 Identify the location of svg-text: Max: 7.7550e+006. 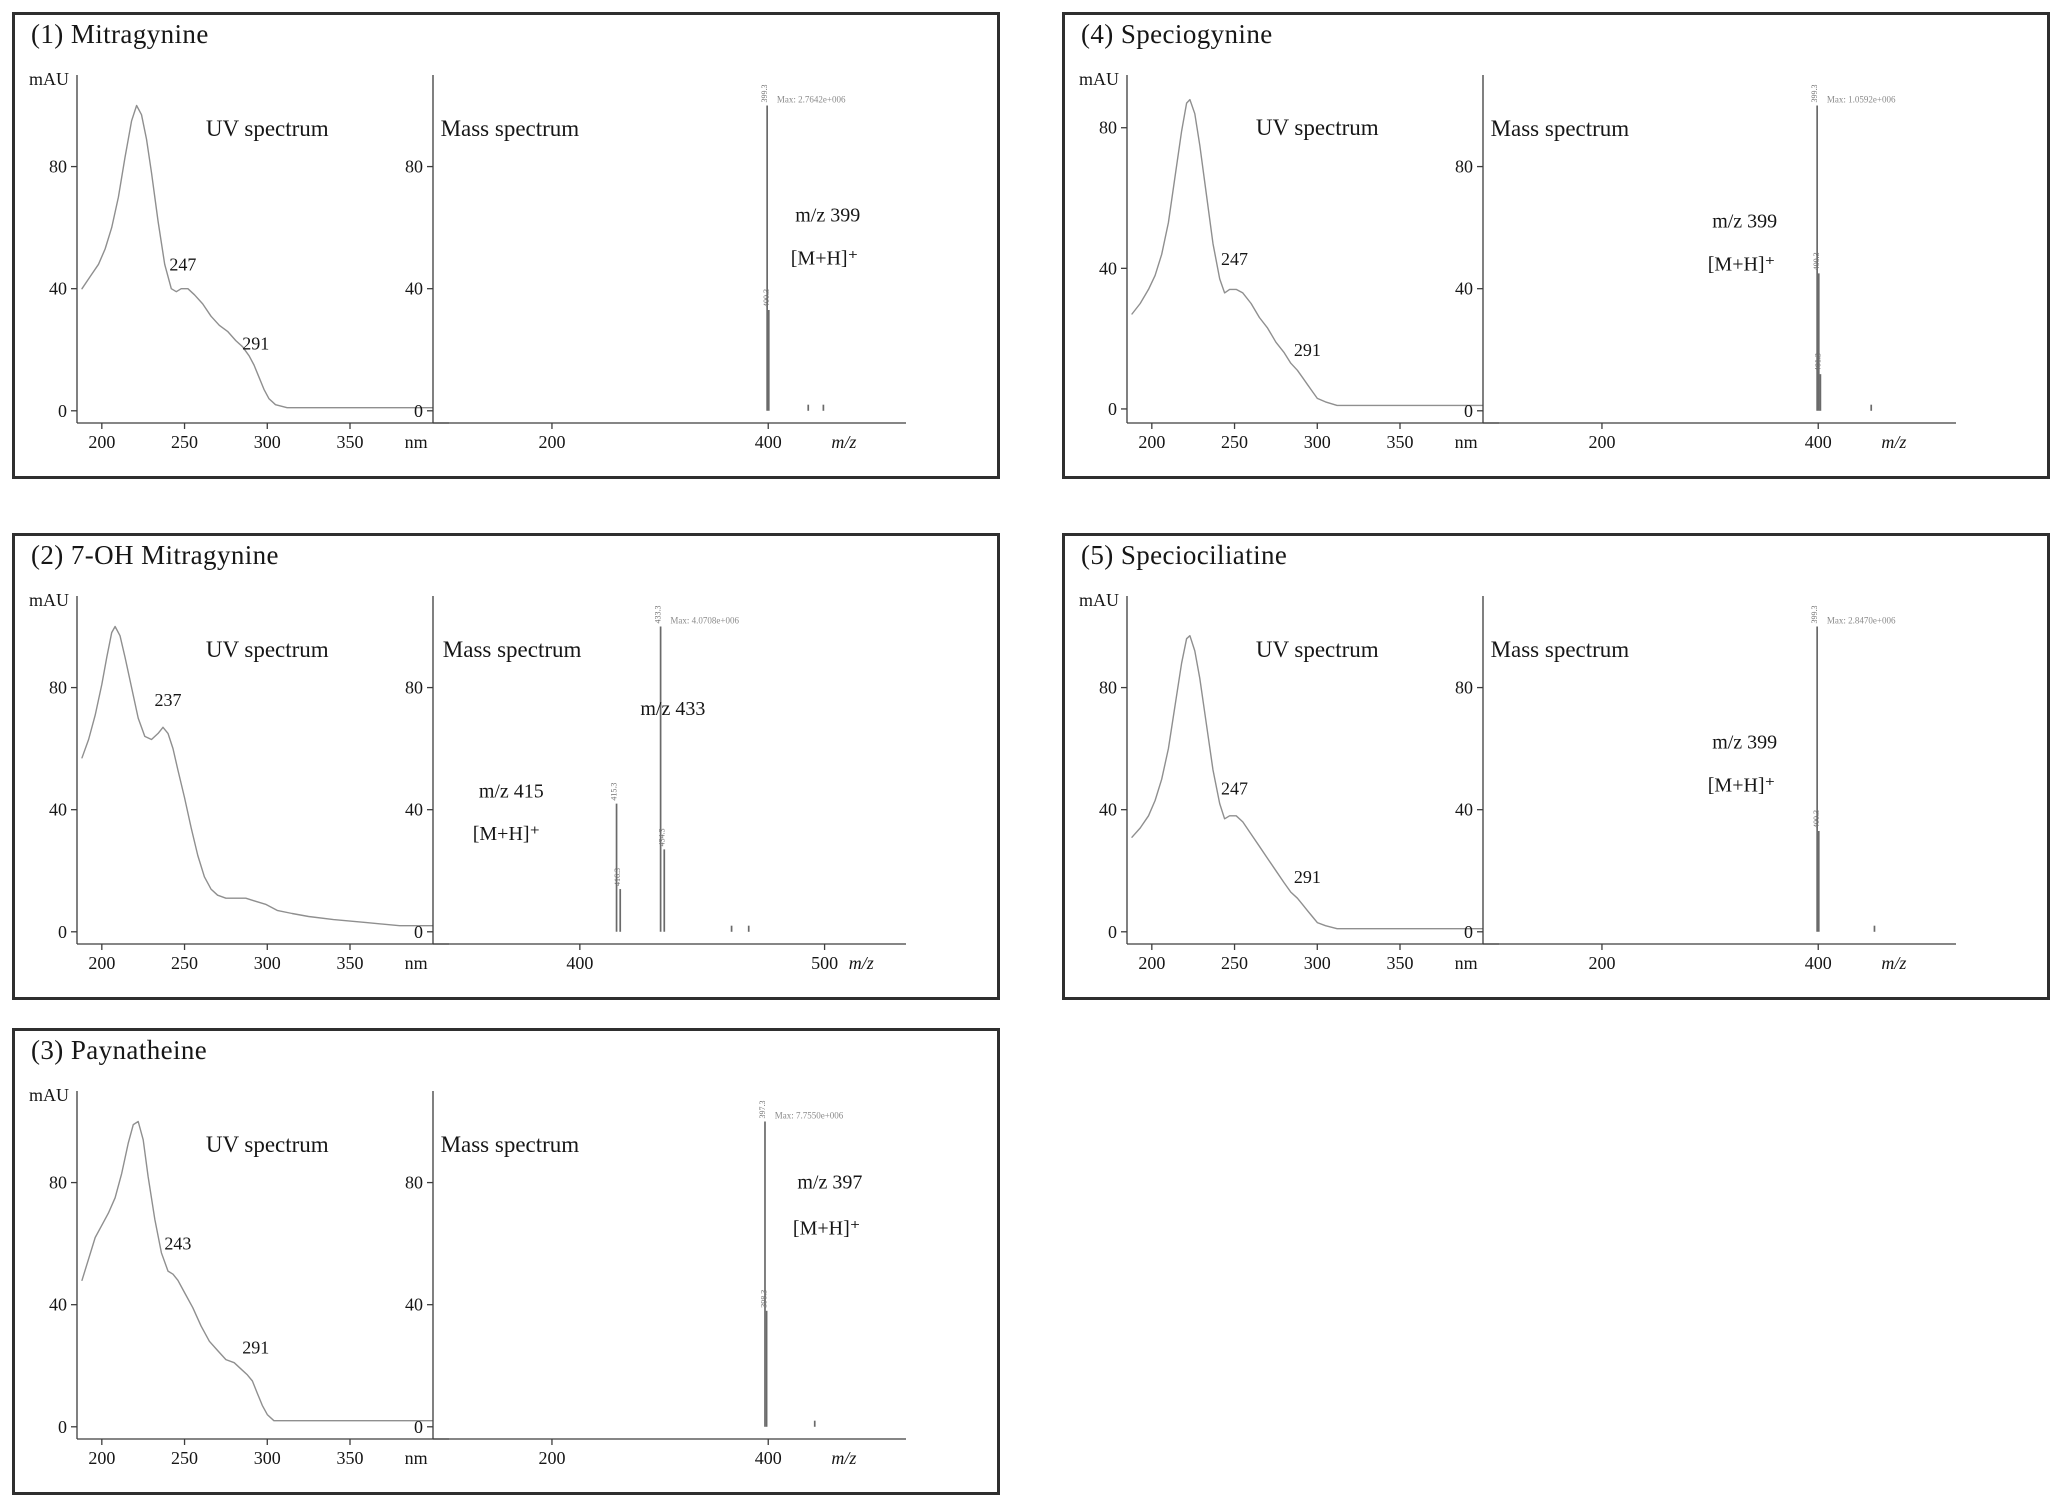
(809, 1115).